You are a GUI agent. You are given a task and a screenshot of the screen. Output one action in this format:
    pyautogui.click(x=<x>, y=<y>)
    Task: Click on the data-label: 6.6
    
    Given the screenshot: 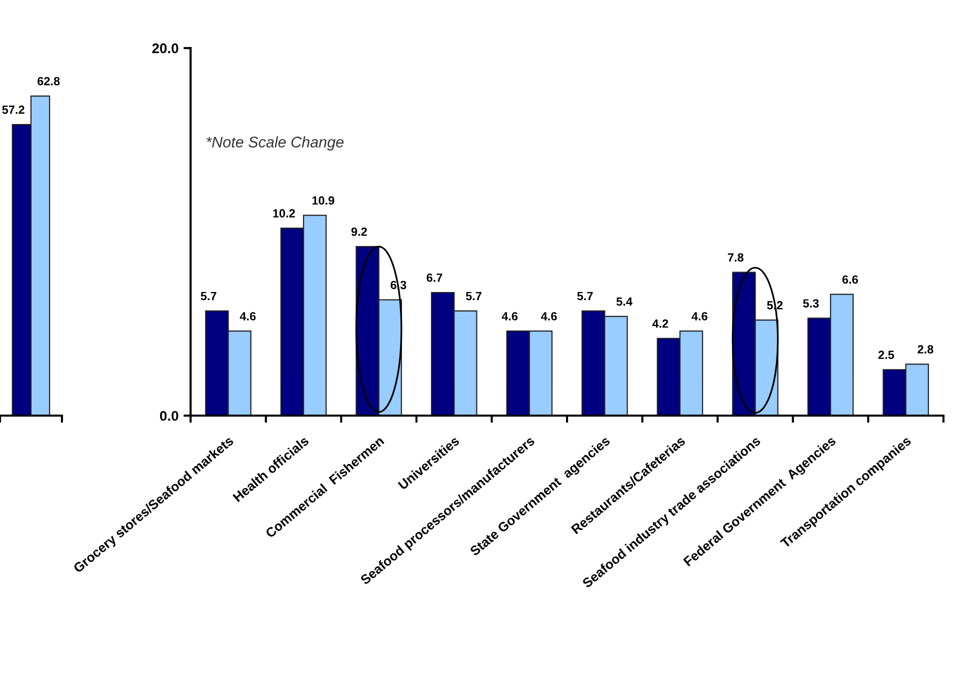 What is the action you would take?
    pyautogui.click(x=850, y=279)
    